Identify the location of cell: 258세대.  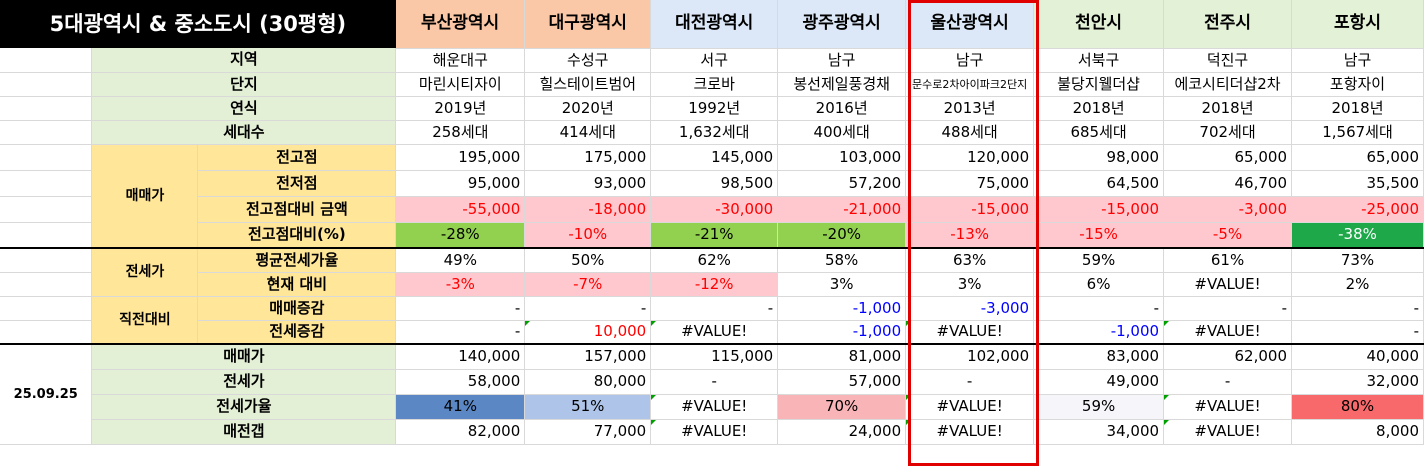
(460, 132).